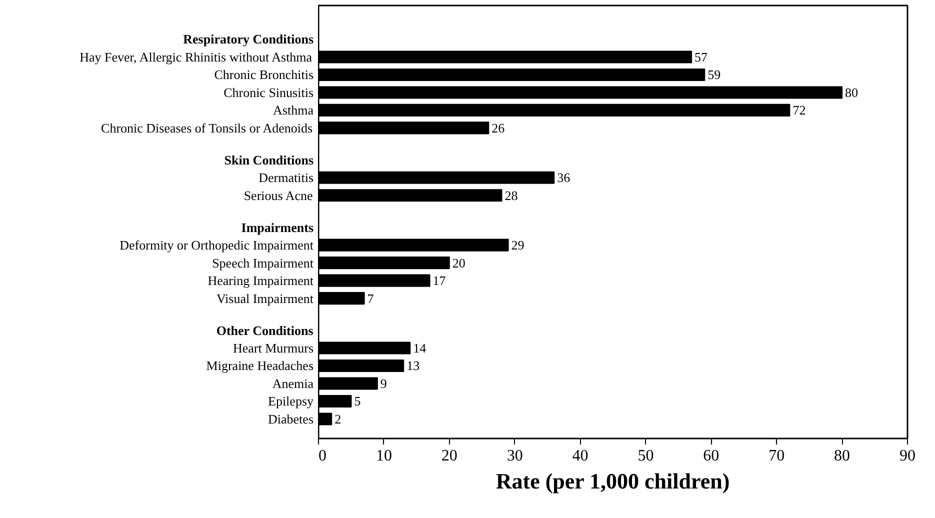 This screenshot has height=518, width=935. What do you see at coordinates (776, 456) in the screenshot?
I see `x-tick-label: 70` at bounding box center [776, 456].